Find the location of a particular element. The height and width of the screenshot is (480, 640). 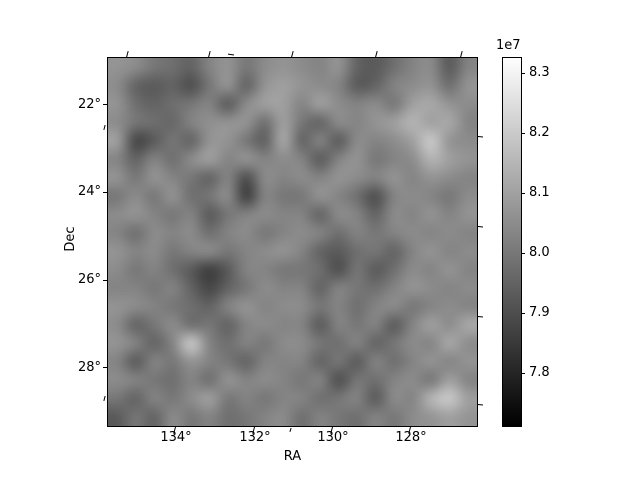

x-tick-label-130: 130° is located at coordinates (333, 437).